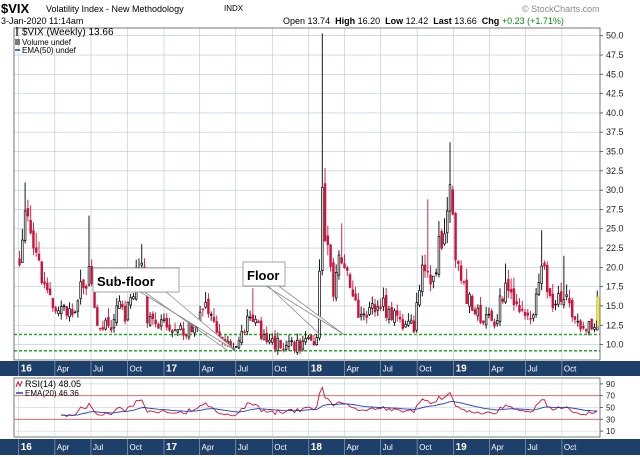  What do you see at coordinates (164, 309) in the screenshot?
I see `annotation-subfloor: Sub-floor` at bounding box center [164, 309].